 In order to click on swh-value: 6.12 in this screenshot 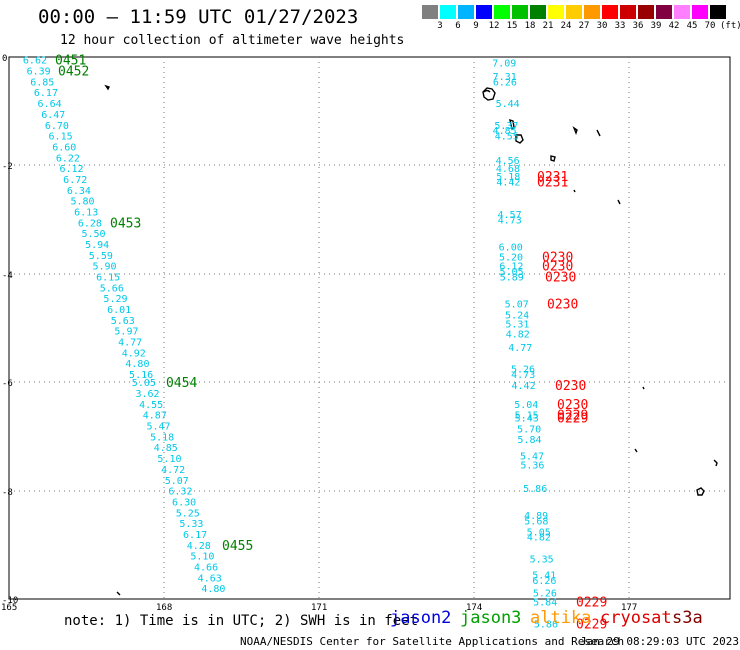, I will do `click(72, 169)`.